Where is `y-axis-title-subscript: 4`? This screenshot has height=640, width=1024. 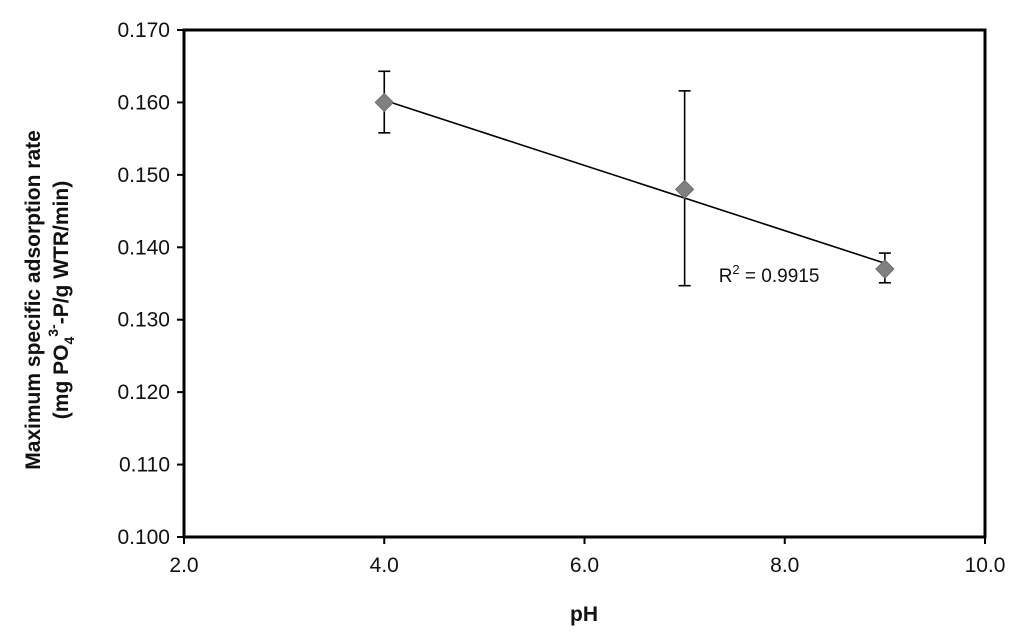
y-axis-title-subscript: 4 is located at coordinates (69, 341).